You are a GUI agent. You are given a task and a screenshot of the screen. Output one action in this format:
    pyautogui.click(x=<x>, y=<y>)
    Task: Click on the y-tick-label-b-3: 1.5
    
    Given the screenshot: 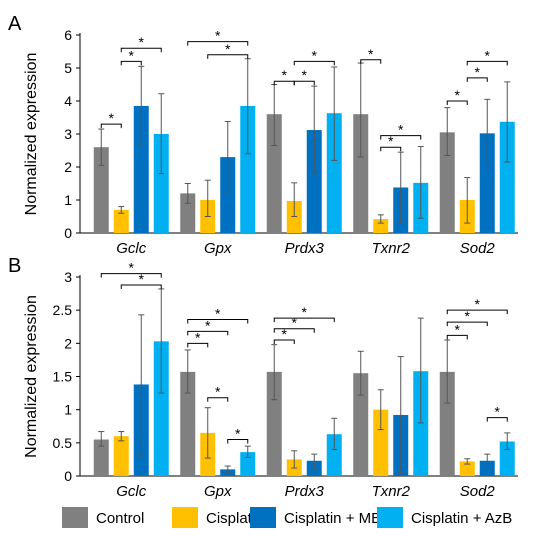 What is the action you would take?
    pyautogui.click(x=63, y=377)
    